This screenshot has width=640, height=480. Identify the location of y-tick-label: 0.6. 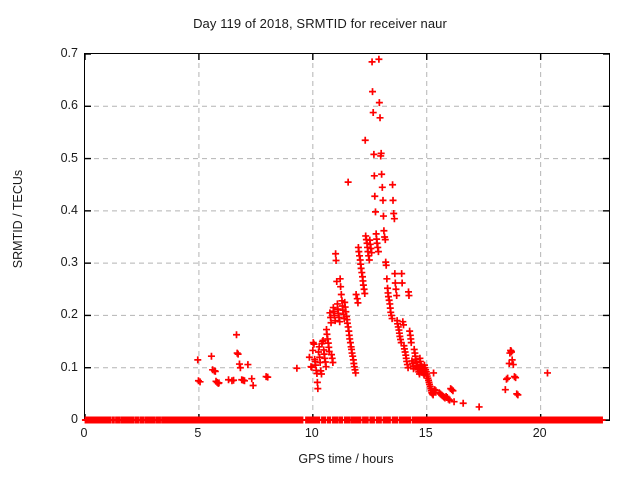
(69, 105).